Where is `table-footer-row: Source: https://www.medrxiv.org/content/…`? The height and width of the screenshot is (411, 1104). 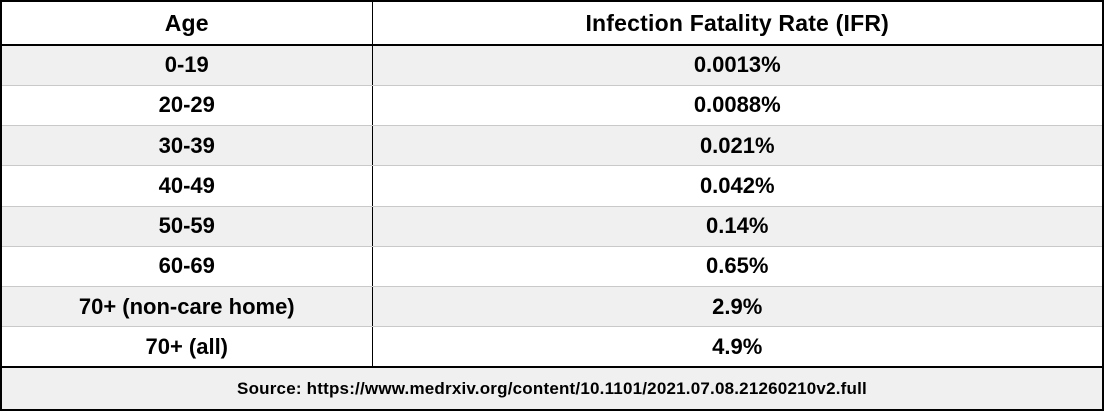 table-footer-row: Source: https://www.medrxiv.org/content/… is located at coordinates (552, 388).